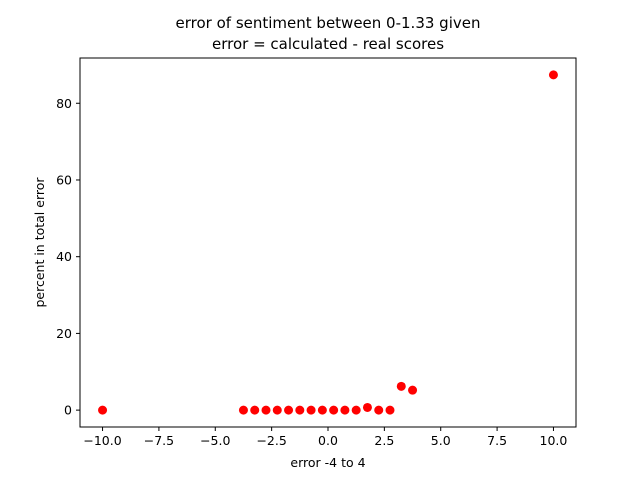 The image size is (640, 480). Describe the element at coordinates (68, 410) in the screenshot. I see `y-tick-label: 0` at that location.